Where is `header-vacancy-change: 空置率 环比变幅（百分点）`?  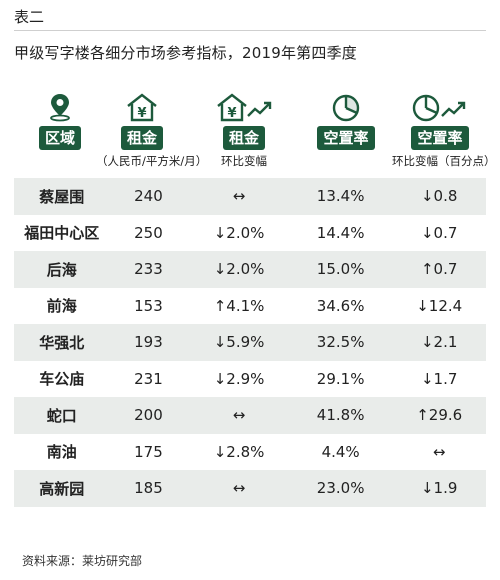 header-vacancy-change: 空置率 环比变幅（百分点） is located at coordinates (444, 133).